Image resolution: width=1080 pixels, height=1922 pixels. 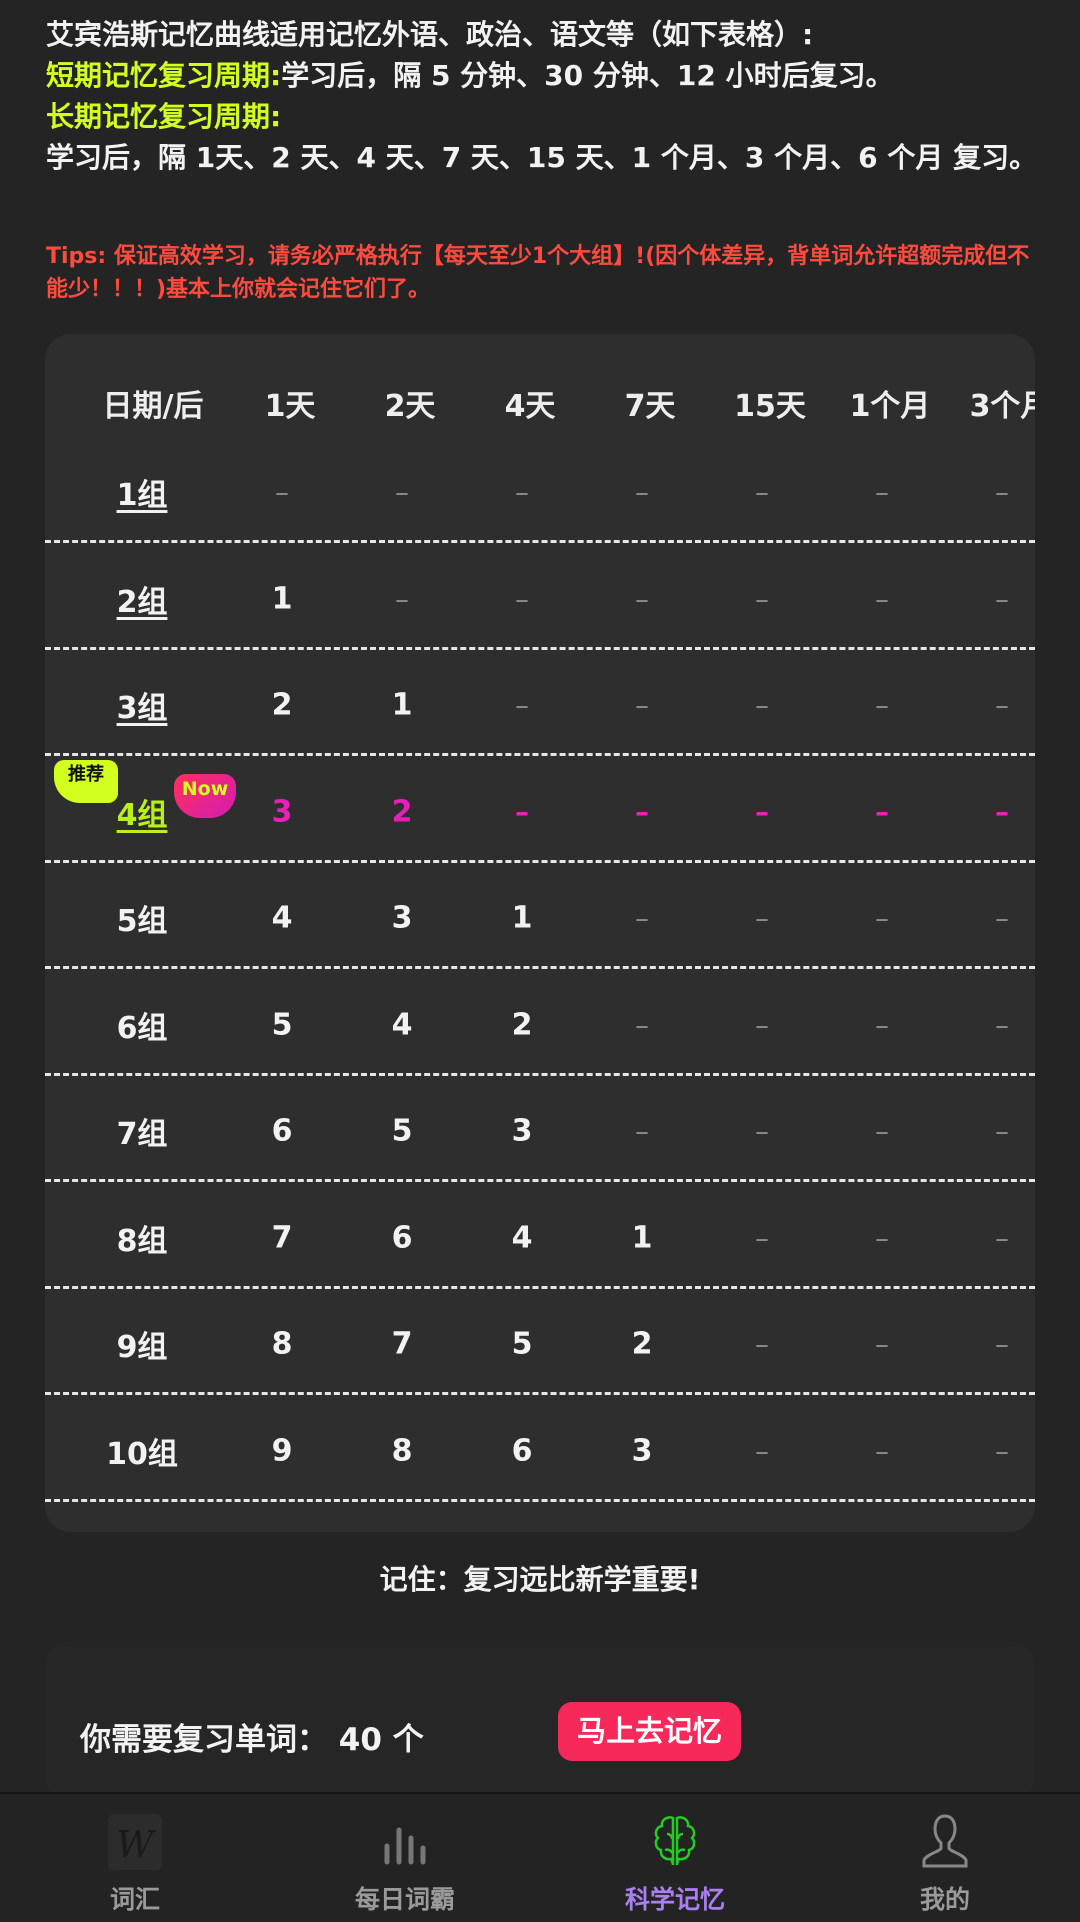 I want to click on column-header: 1天, so click(x=290, y=406).